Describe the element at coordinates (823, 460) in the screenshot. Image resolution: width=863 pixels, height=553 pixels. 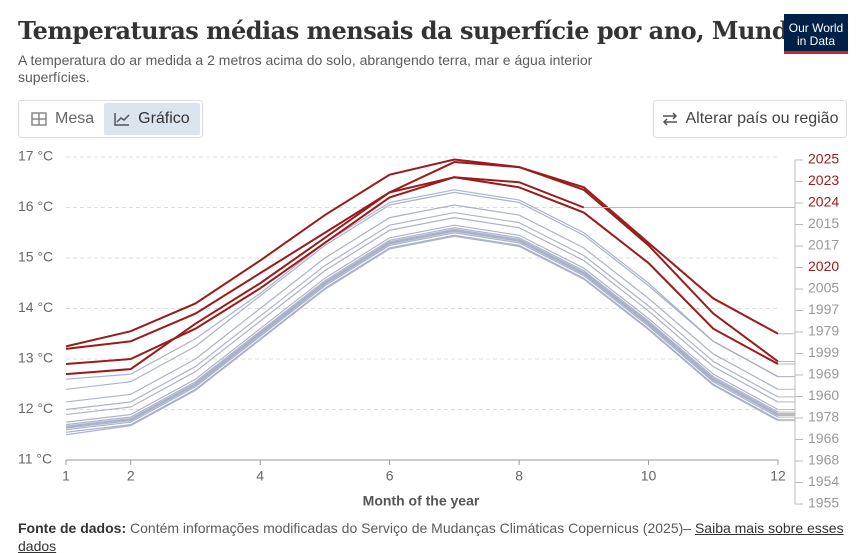
I see `legend-label: 1968` at that location.